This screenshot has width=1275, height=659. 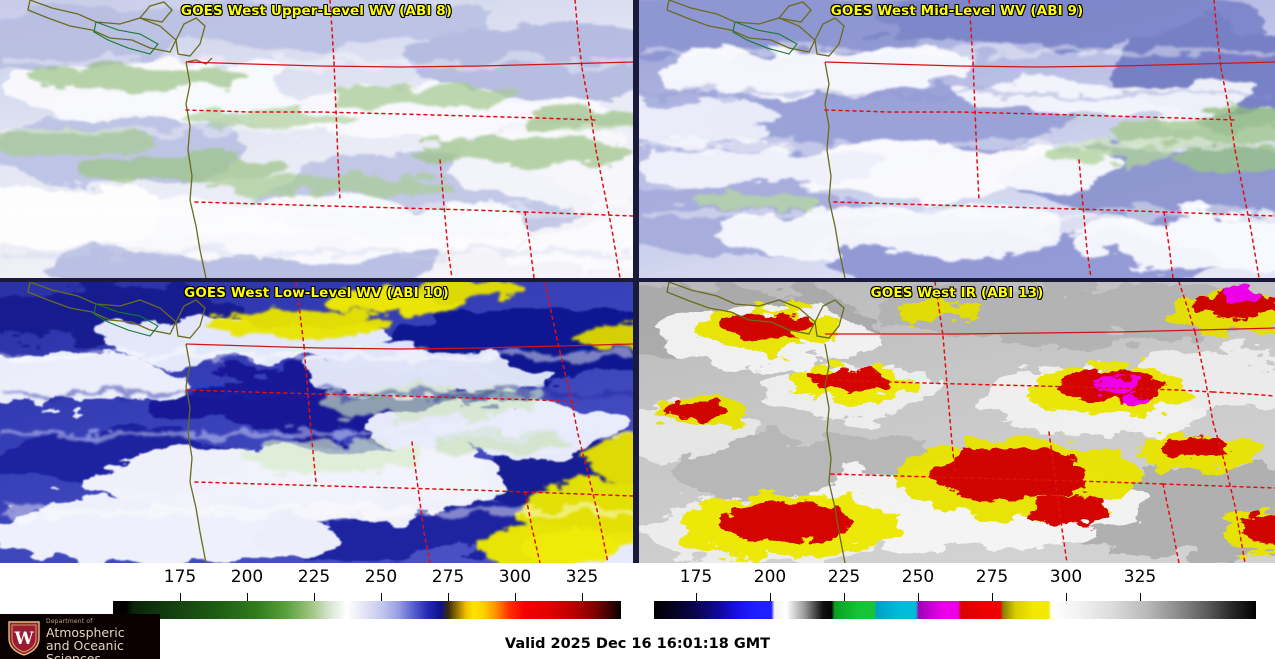 I want to click on colorbar-ir: 175 200 225 250 275 300 325, so click(x=957, y=598).